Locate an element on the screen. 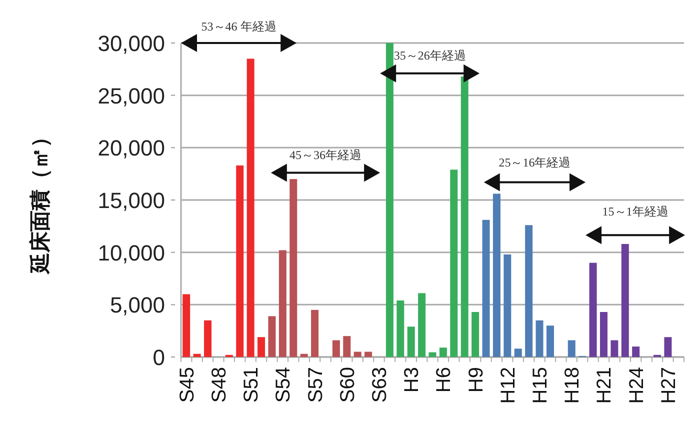  x-tick-label: H18 is located at coordinates (573, 385).